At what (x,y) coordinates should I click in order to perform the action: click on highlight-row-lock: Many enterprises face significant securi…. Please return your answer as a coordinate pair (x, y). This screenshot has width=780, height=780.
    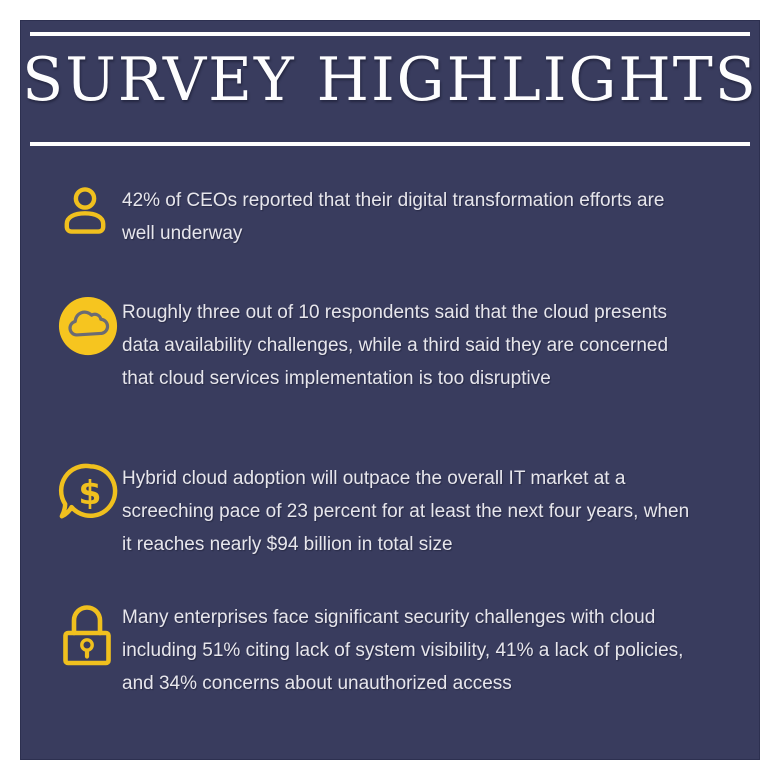
    Looking at the image, I should click on (398, 650).